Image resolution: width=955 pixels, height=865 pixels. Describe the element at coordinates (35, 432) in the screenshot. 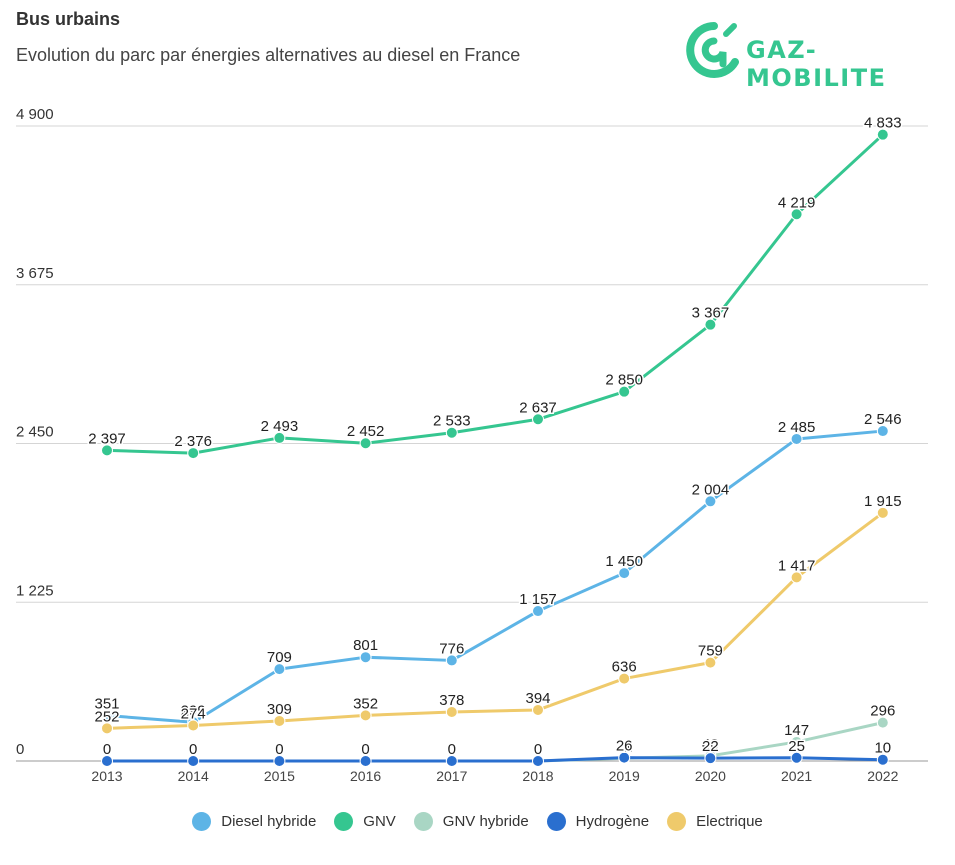

I see `y-tick-label: 2 450` at that location.